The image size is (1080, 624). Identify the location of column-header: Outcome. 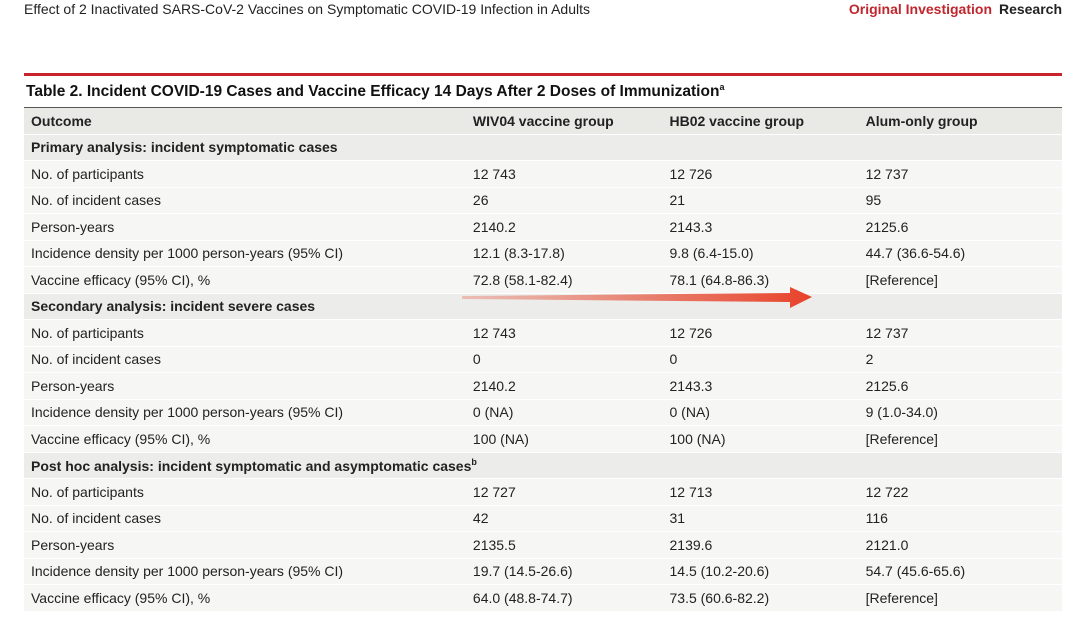
(245, 121).